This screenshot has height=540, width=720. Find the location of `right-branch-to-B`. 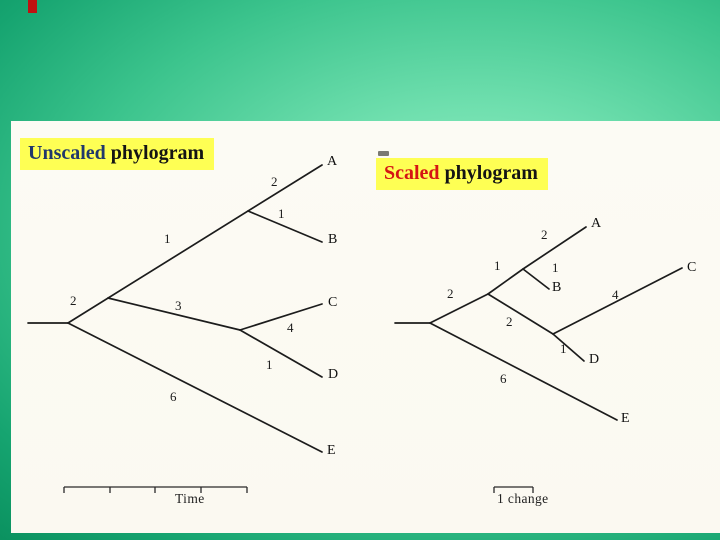

right-branch-to-B is located at coordinates (536, 279).